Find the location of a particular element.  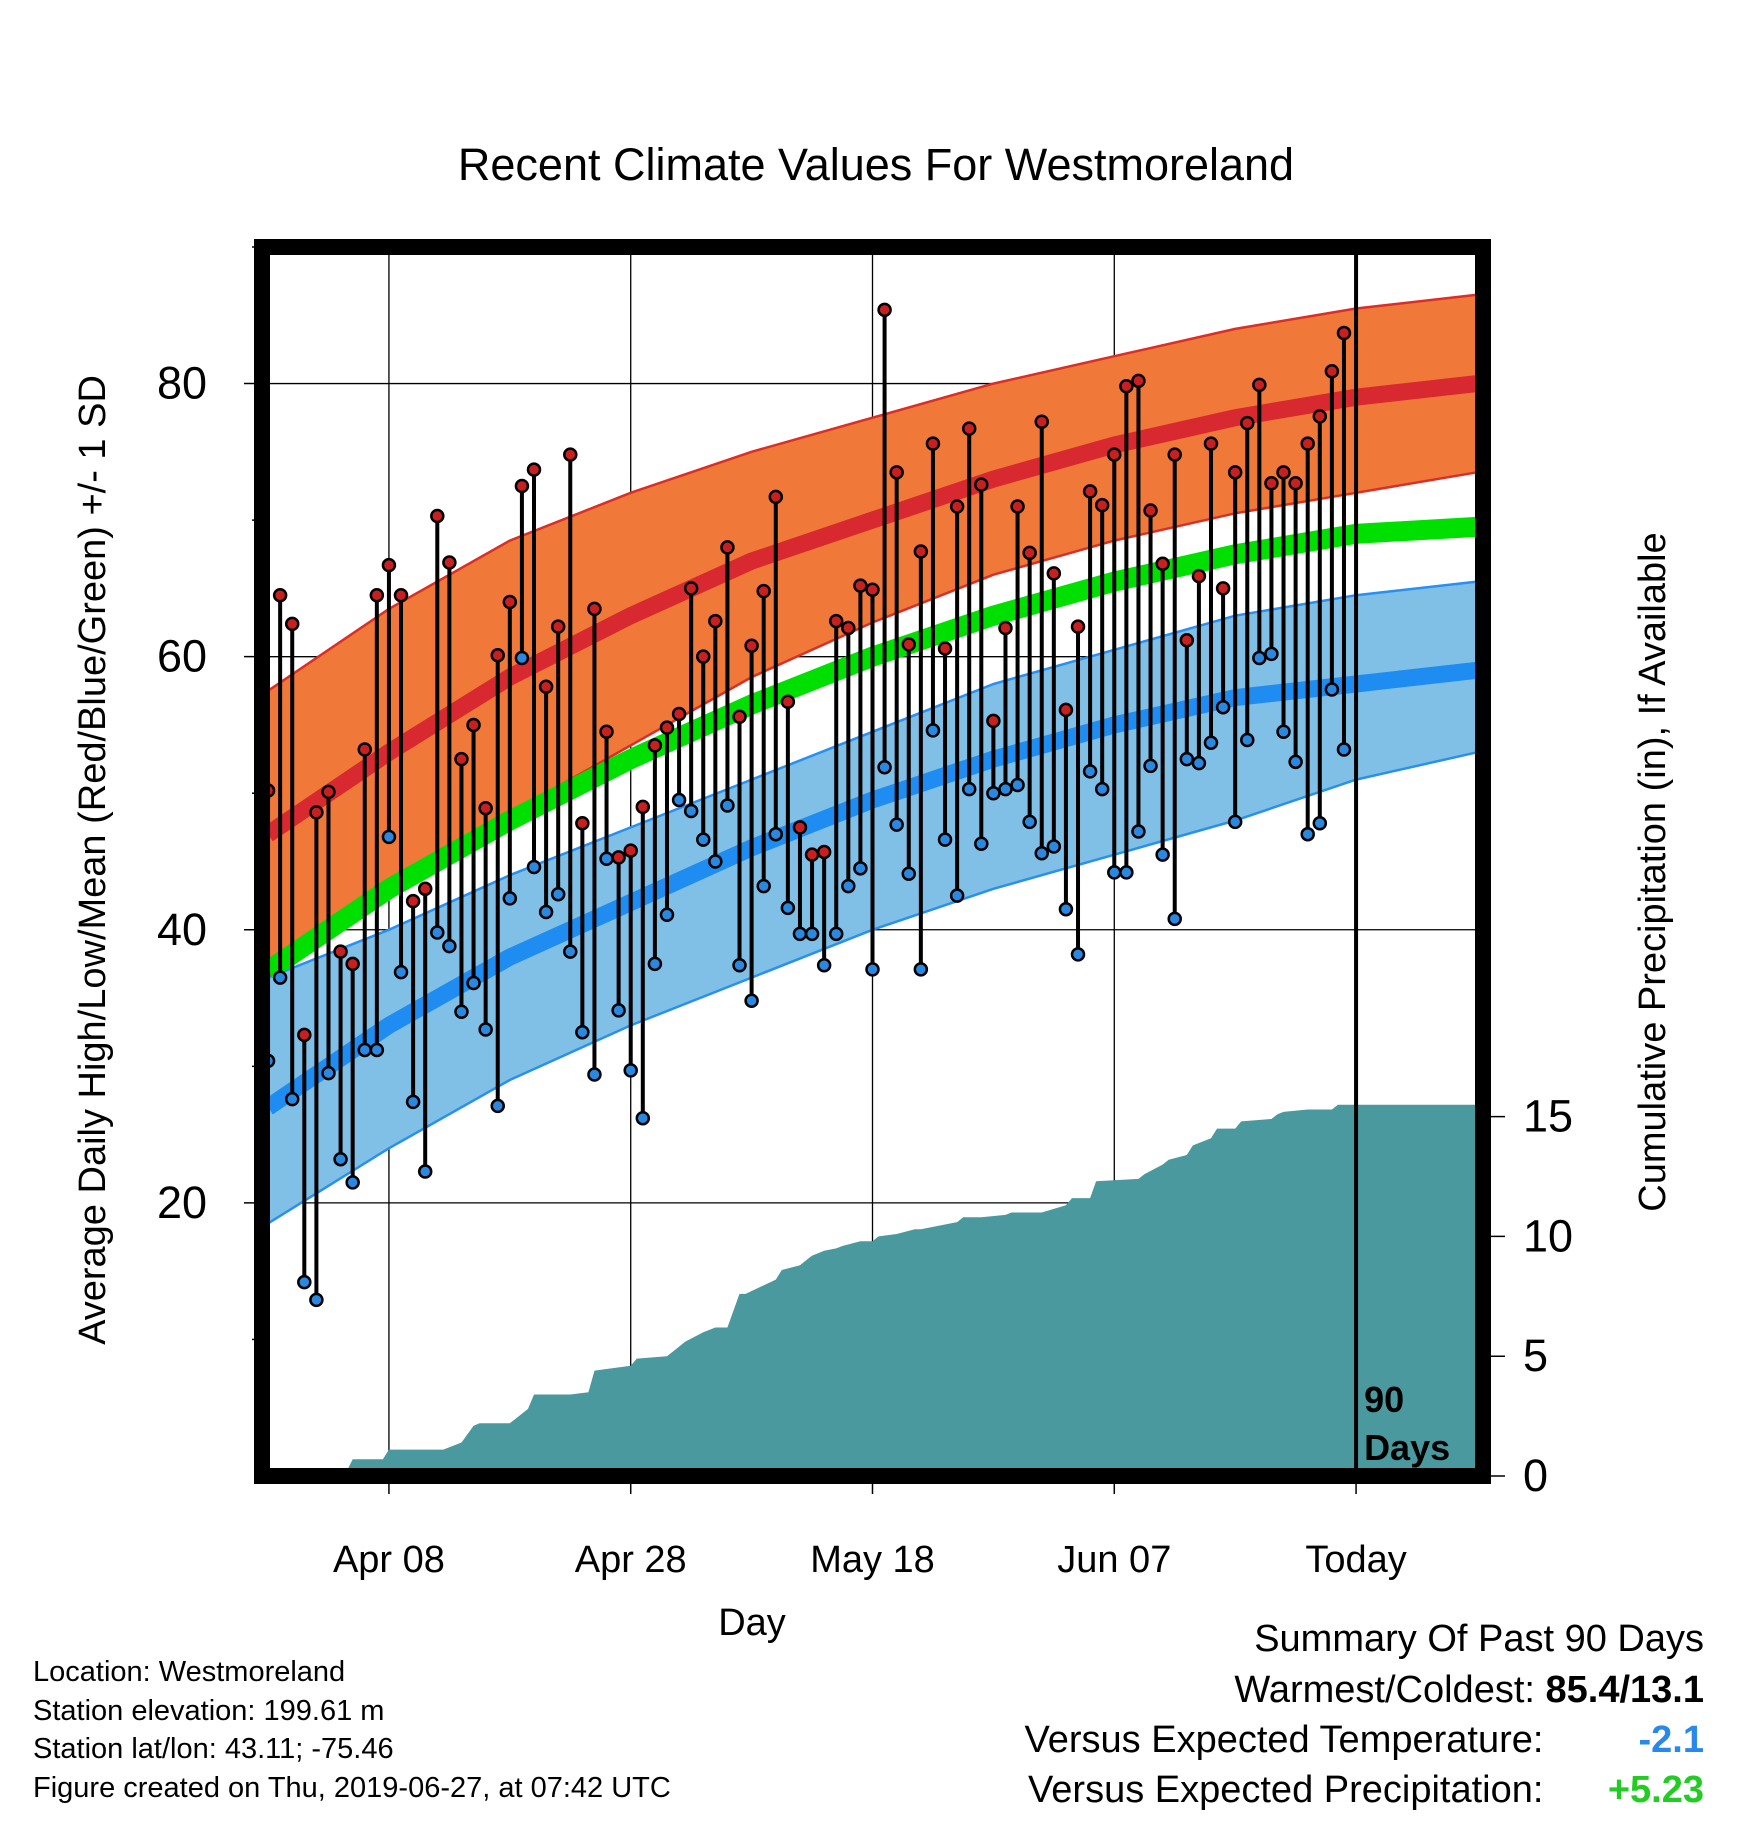

y2-tick-label: 15 is located at coordinates (1548, 1116).